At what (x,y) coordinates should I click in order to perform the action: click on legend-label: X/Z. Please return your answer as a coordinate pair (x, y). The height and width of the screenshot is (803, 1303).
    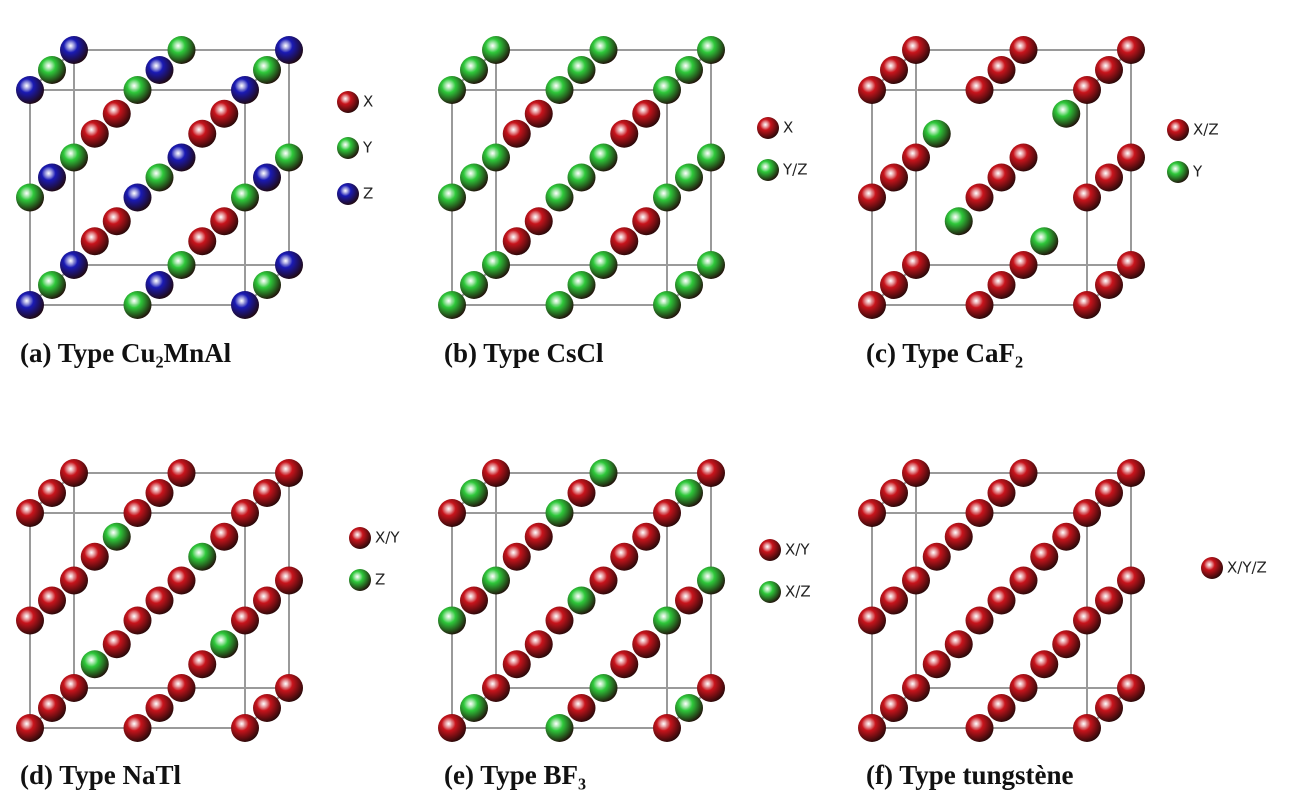
    Looking at the image, I should click on (798, 592).